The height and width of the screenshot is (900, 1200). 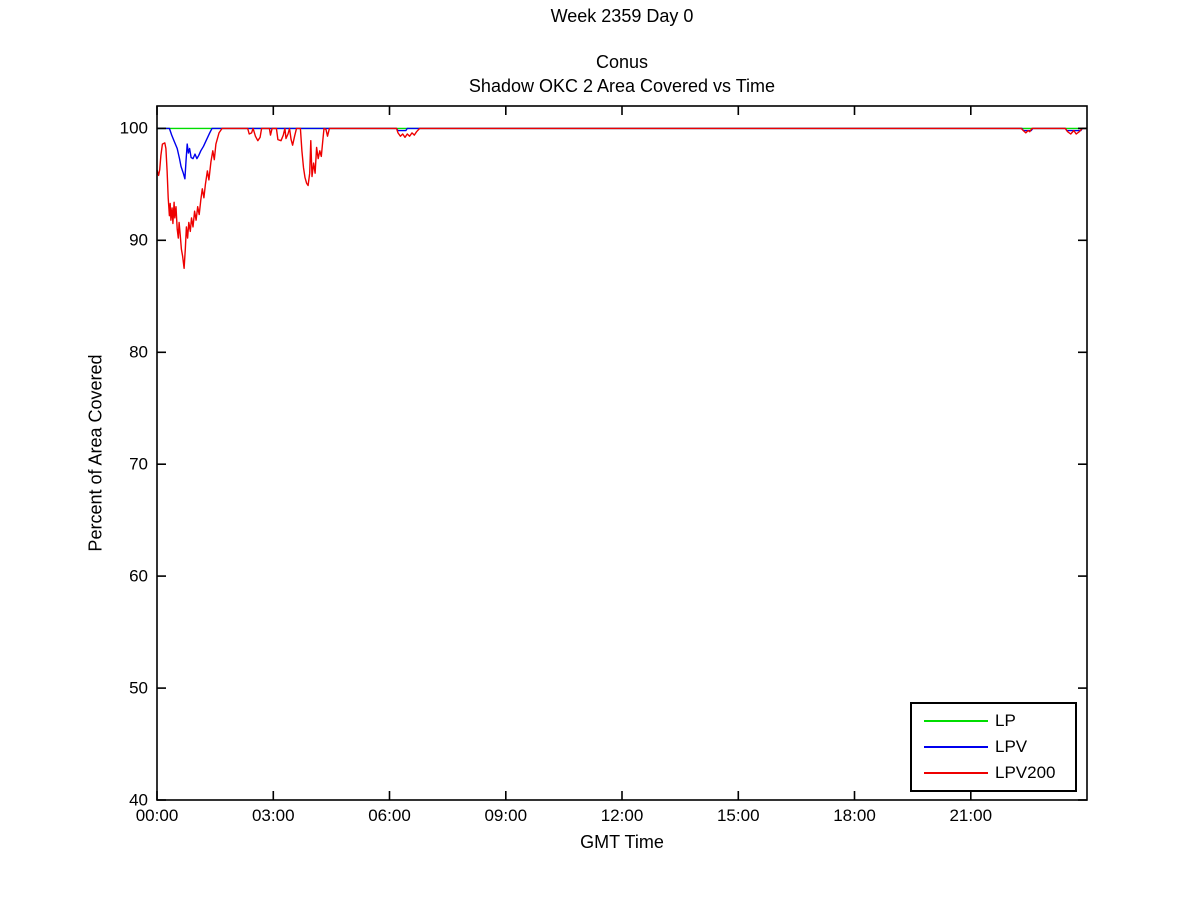 I want to click on legend-item-lpv200: LPV200, so click(x=999, y=773).